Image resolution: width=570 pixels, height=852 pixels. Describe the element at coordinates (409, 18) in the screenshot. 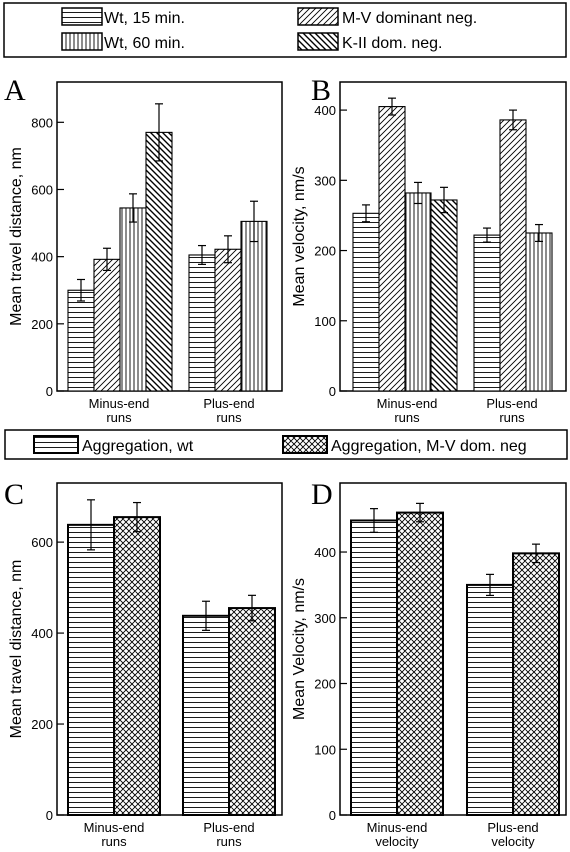

I see `legend-label: M-V dominant neg.` at that location.